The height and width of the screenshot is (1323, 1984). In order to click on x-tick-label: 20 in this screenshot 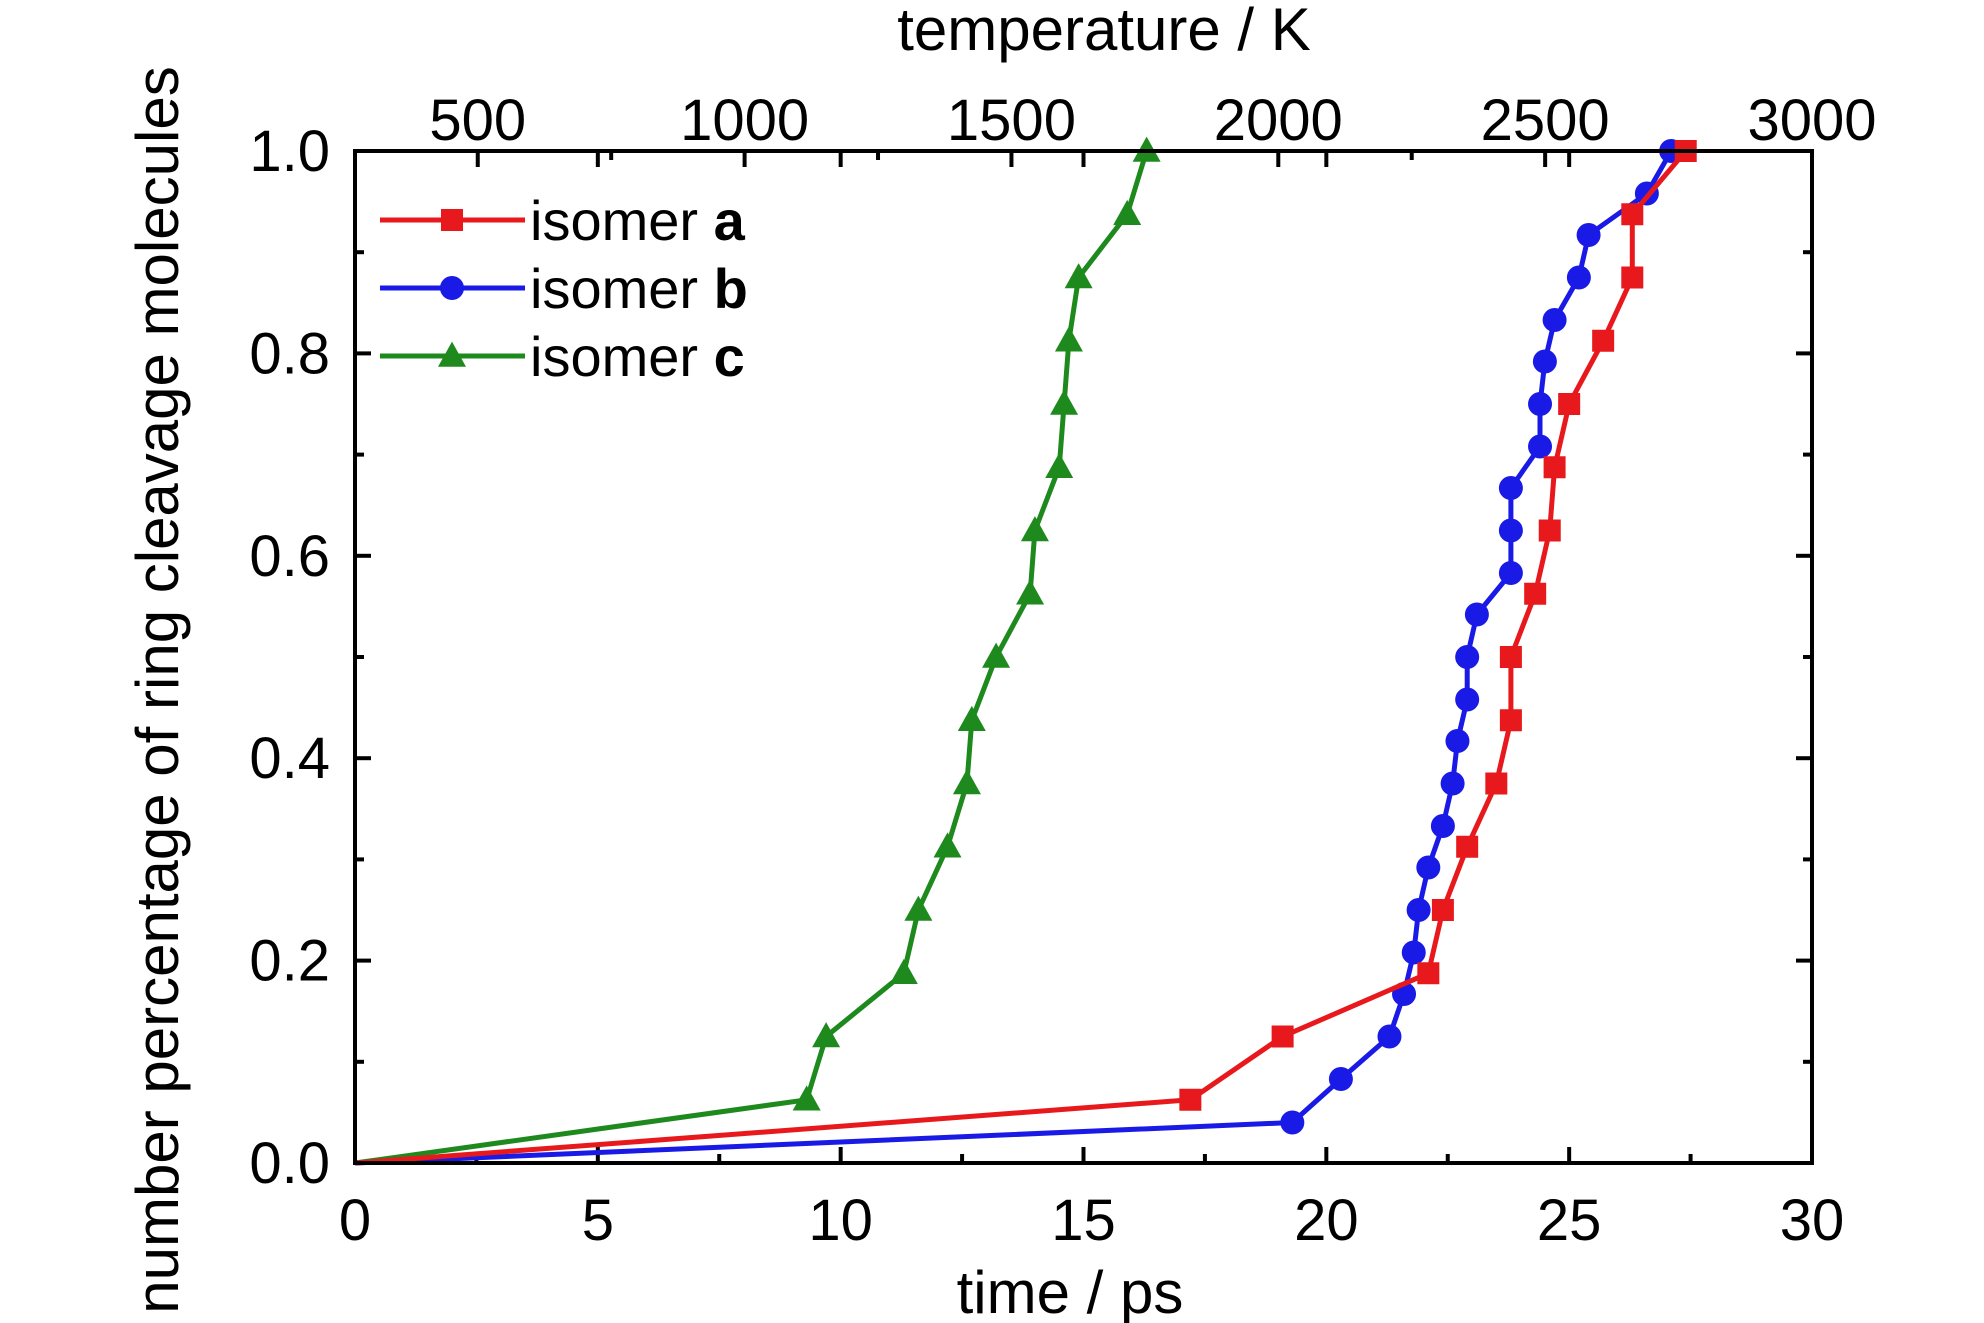, I will do `click(1326, 1220)`.